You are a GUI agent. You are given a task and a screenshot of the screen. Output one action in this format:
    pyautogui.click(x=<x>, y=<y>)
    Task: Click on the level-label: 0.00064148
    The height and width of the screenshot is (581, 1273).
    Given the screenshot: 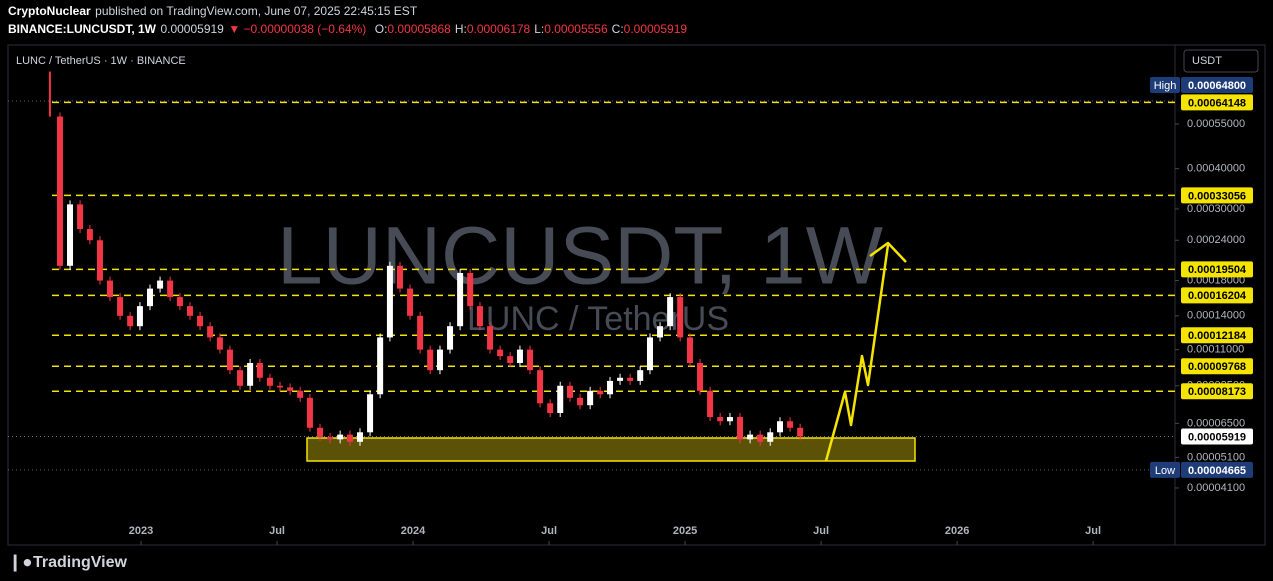 What is the action you would take?
    pyautogui.click(x=1217, y=103)
    